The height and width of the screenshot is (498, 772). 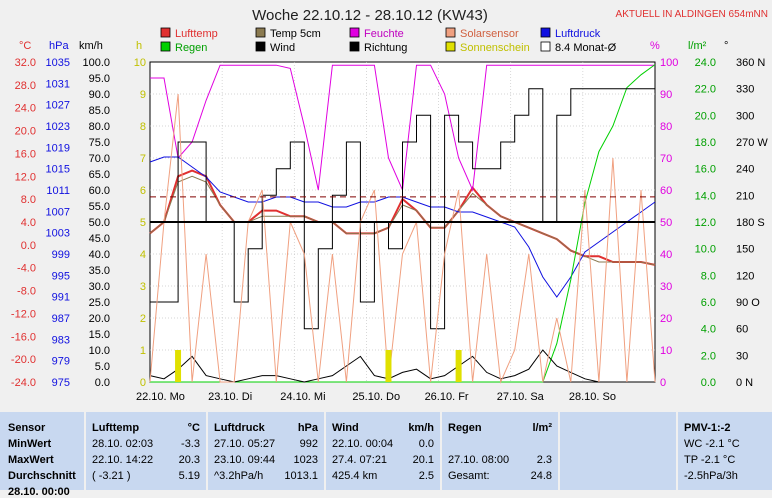 What do you see at coordinates (750, 223) in the screenshot?
I see `direction-tick: 180 S` at bounding box center [750, 223].